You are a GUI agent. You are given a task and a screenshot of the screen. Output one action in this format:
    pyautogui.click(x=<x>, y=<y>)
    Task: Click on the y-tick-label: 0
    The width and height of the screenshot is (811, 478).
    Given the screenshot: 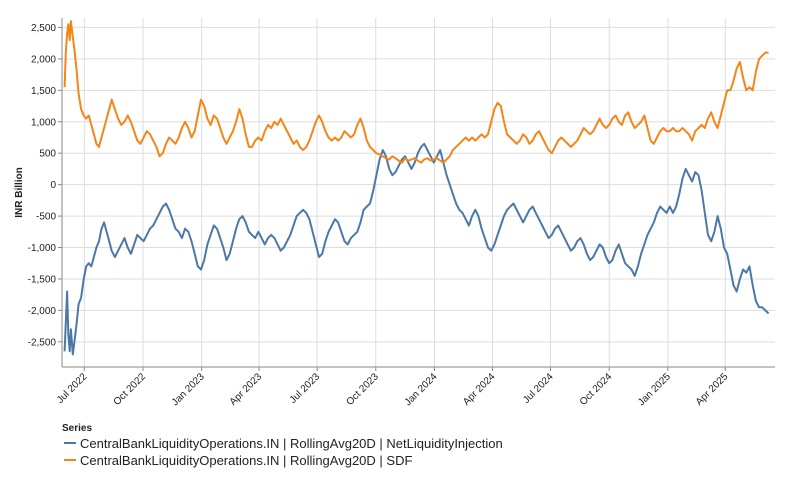 What is the action you would take?
    pyautogui.click(x=53, y=185)
    